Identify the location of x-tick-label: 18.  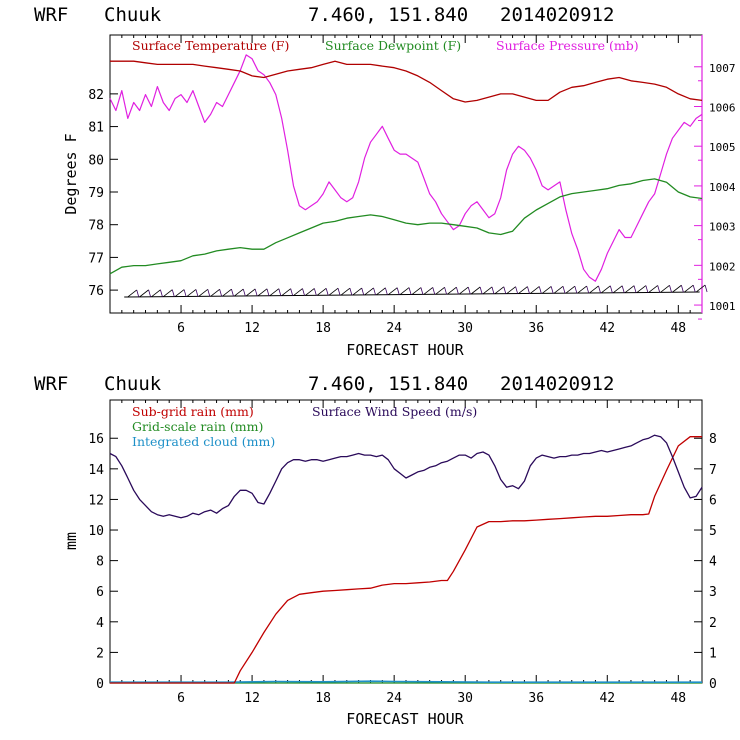
(323, 698).